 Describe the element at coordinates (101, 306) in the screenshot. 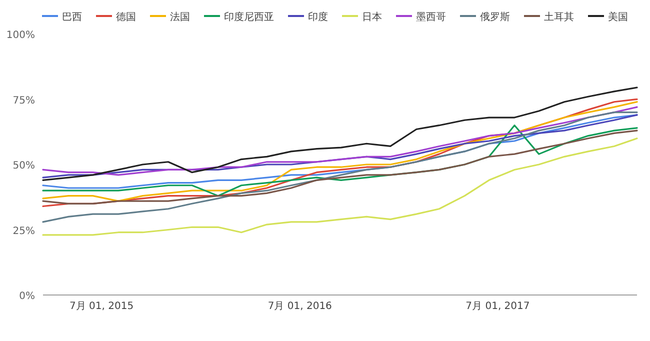

I see `x-tick-label: 7月 01, 2015` at that location.